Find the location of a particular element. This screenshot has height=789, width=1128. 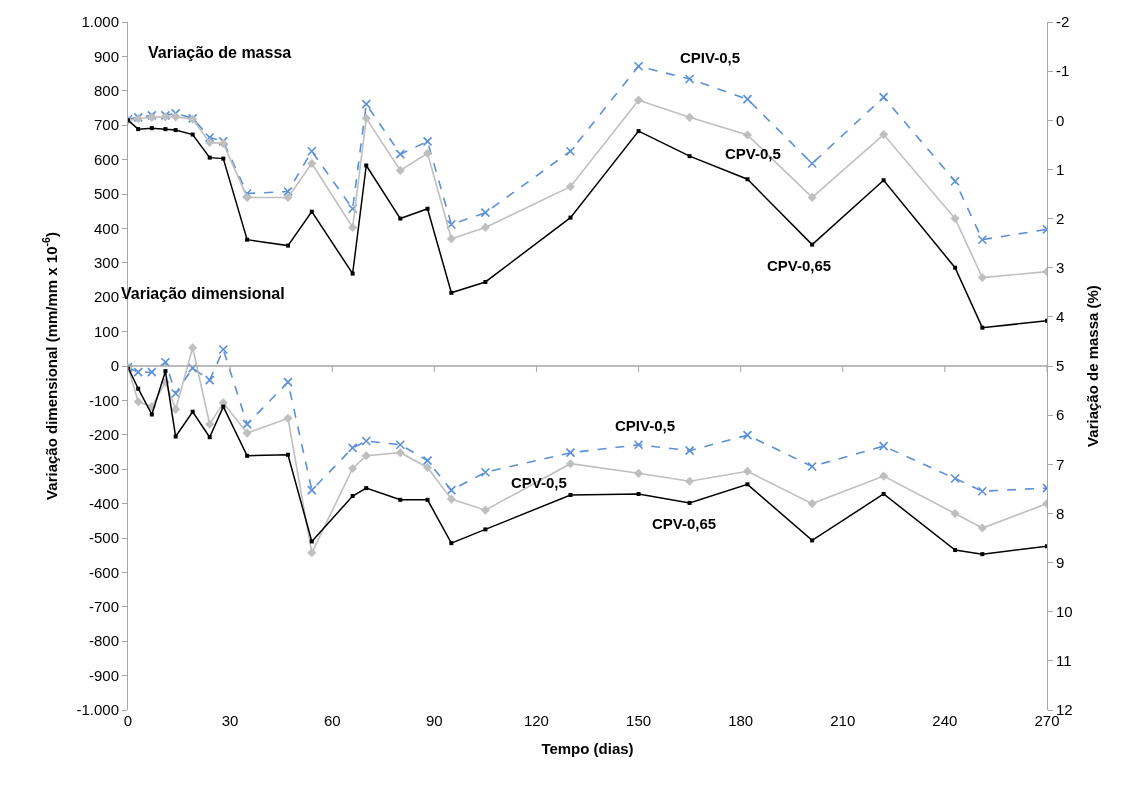

x-tick-label: 30 is located at coordinates (230, 720).